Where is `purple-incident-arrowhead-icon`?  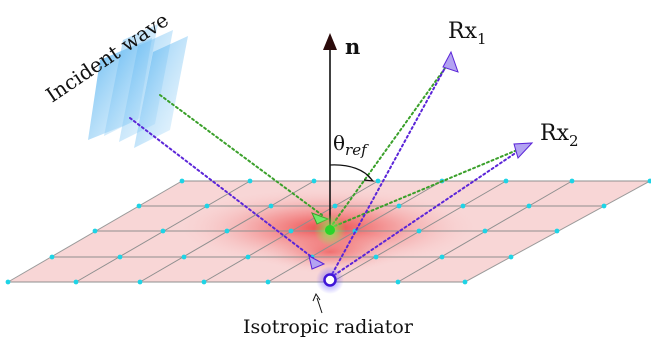 purple-incident-arrowhead-icon is located at coordinates (317, 262).